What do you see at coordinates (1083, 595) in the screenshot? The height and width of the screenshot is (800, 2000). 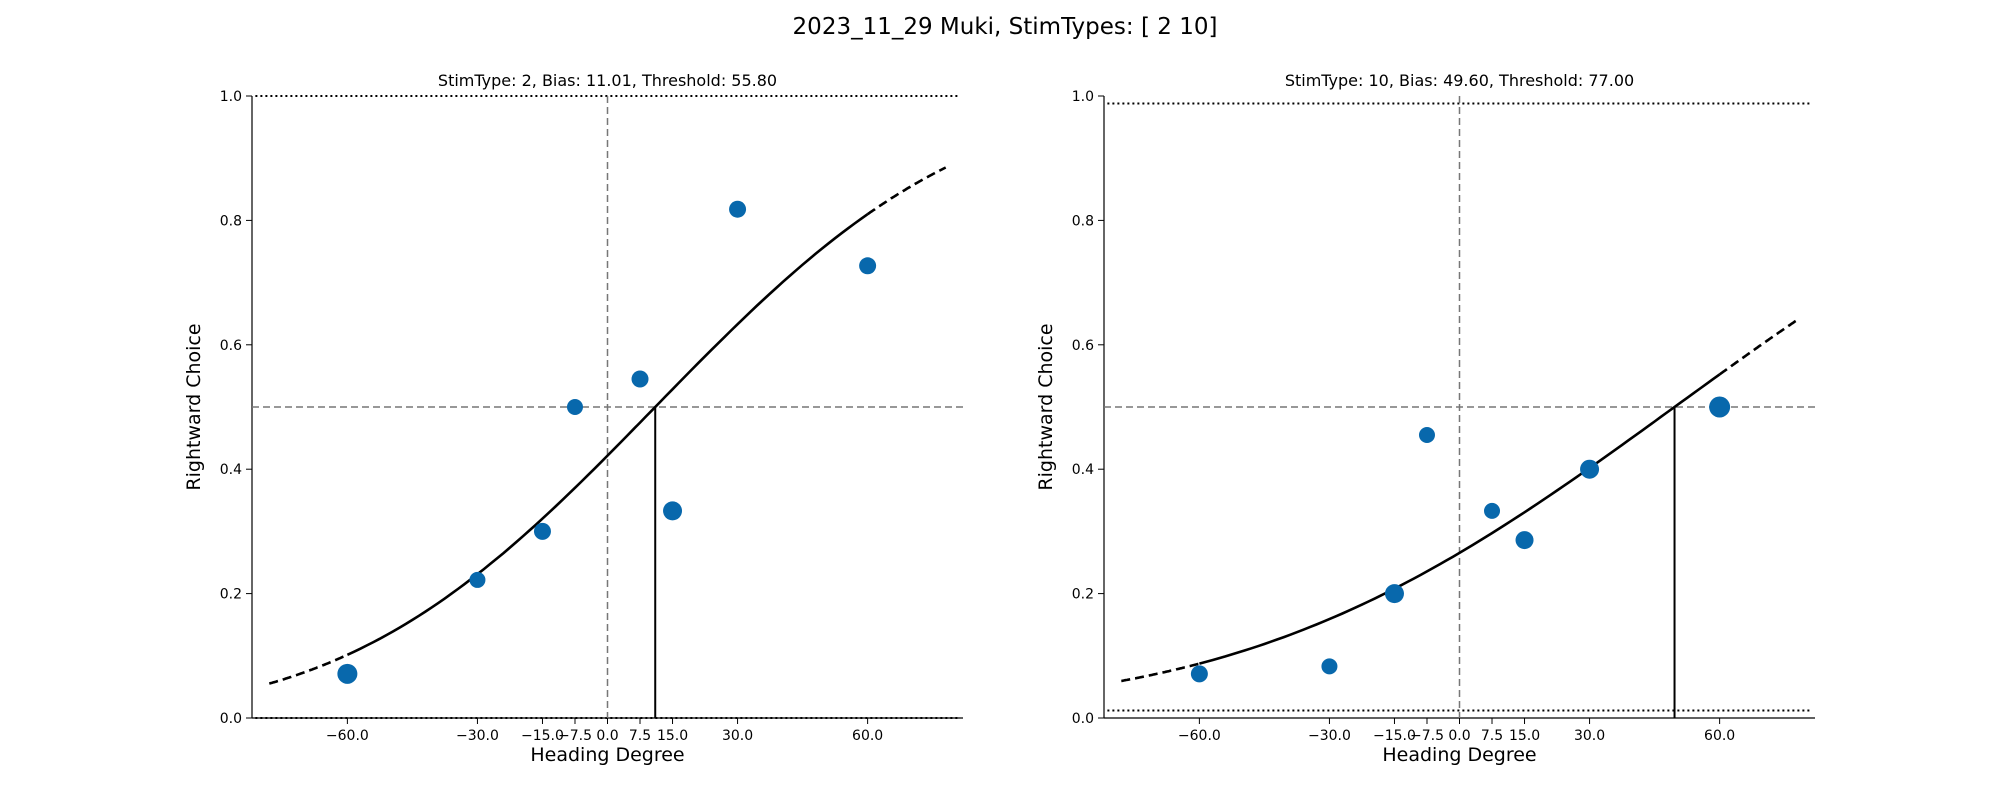 I see `right-panel-y-tick-label: 0.2` at bounding box center [1083, 595].